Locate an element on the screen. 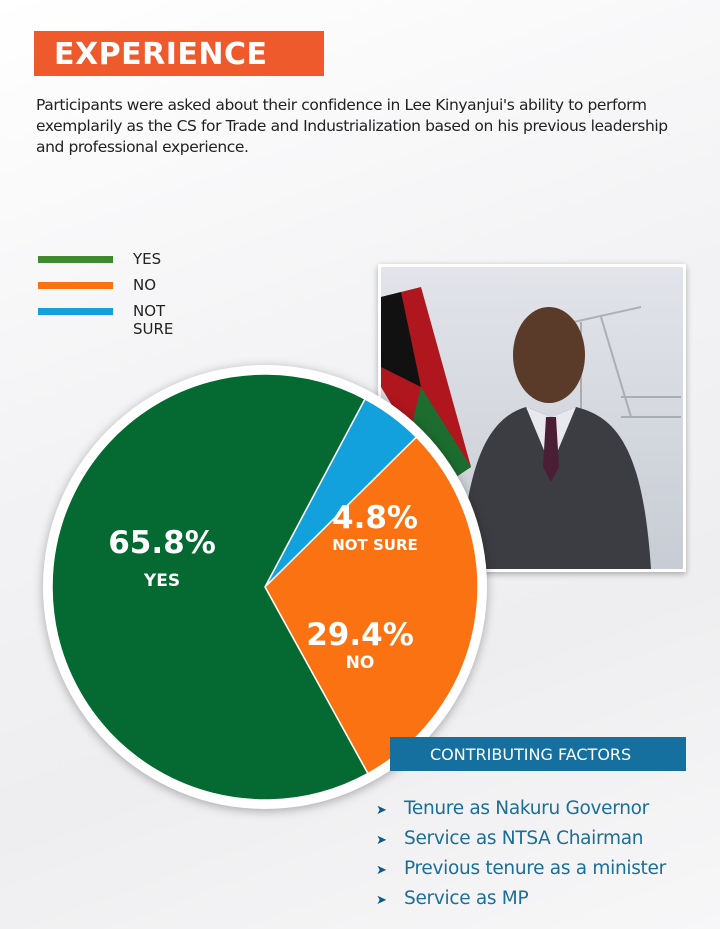  slice-label-yes: 65.8% YES is located at coordinates (162, 558).